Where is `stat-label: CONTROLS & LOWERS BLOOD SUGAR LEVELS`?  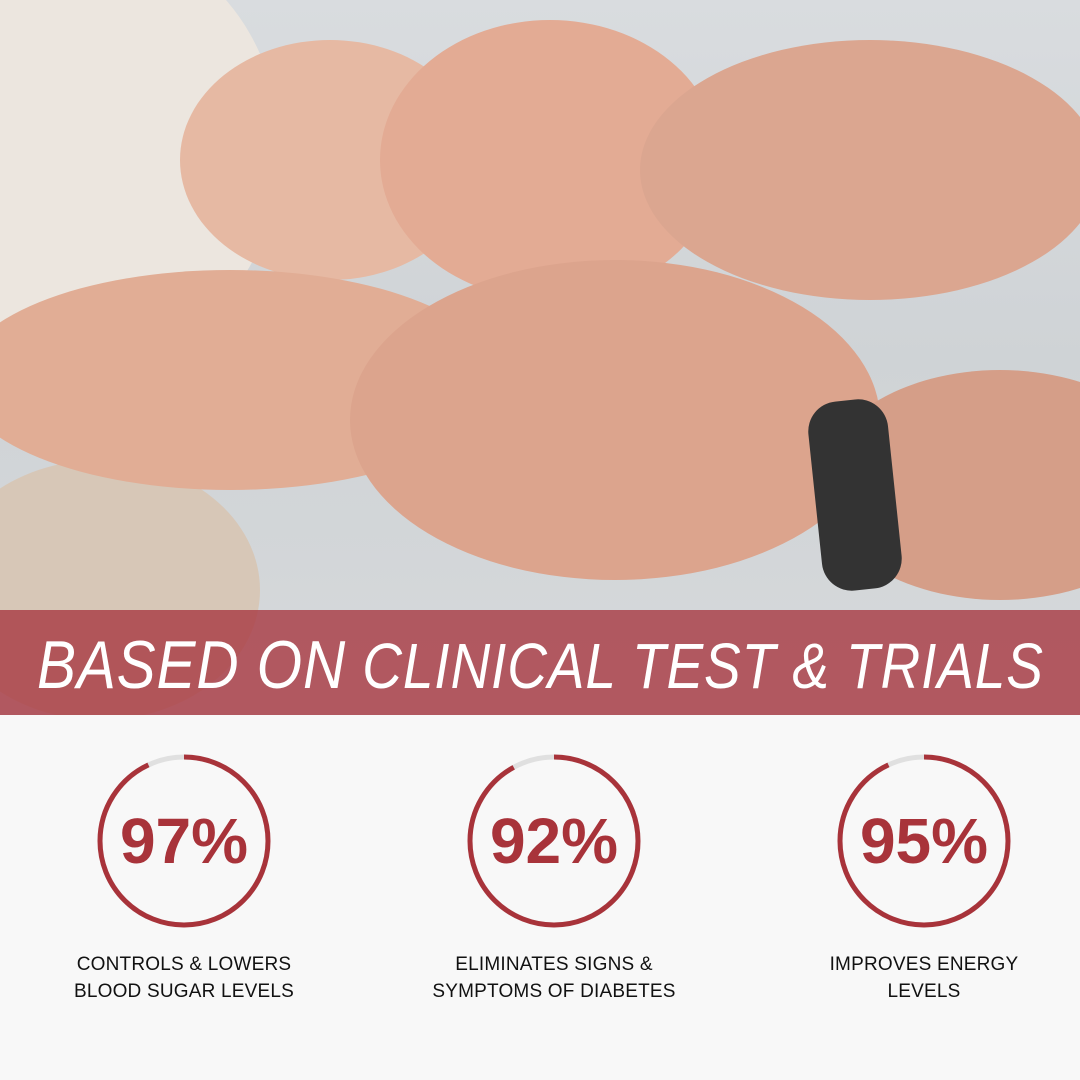 stat-label: CONTROLS & LOWERS BLOOD SUGAR LEVELS is located at coordinates (184, 978).